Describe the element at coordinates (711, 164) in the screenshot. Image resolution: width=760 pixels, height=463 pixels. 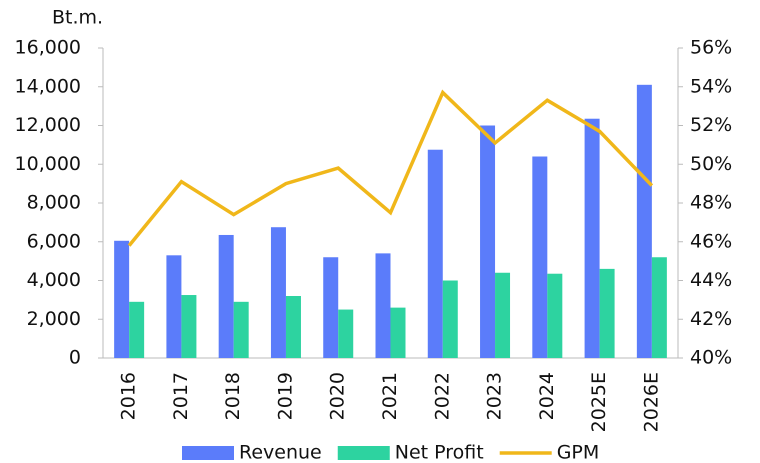
I see `y2-tick-label: 50%` at that location.